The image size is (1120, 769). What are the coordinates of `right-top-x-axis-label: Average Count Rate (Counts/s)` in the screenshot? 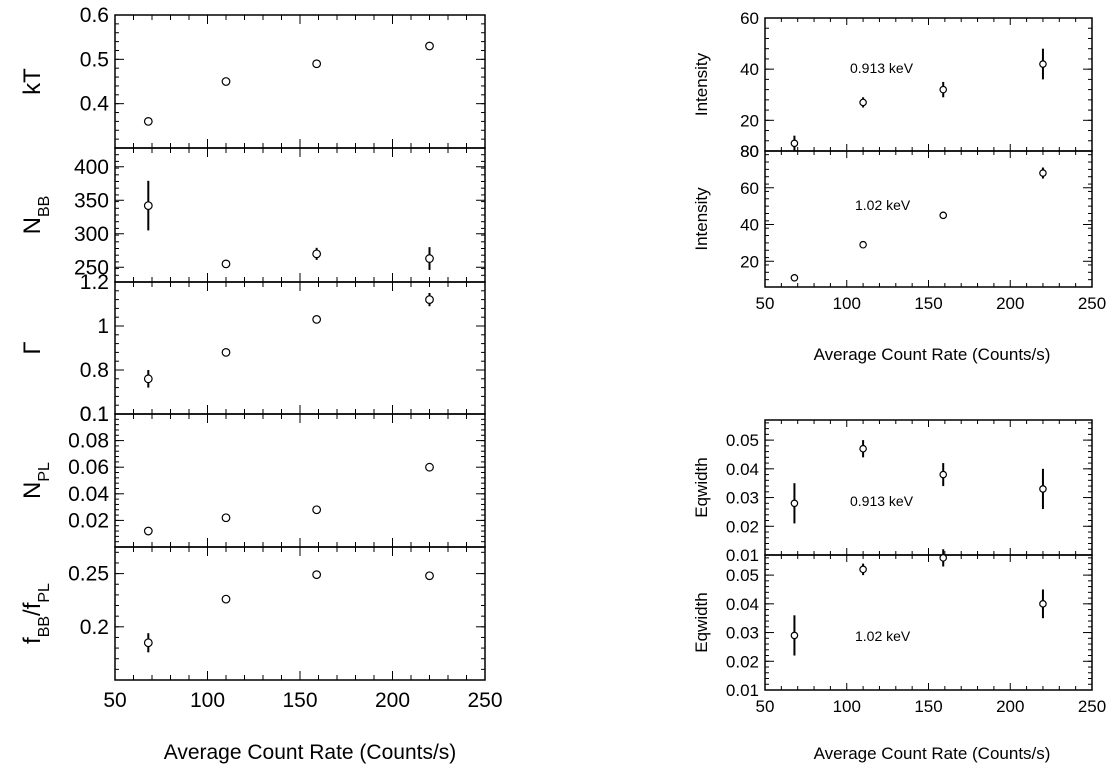 It's located at (932, 354).